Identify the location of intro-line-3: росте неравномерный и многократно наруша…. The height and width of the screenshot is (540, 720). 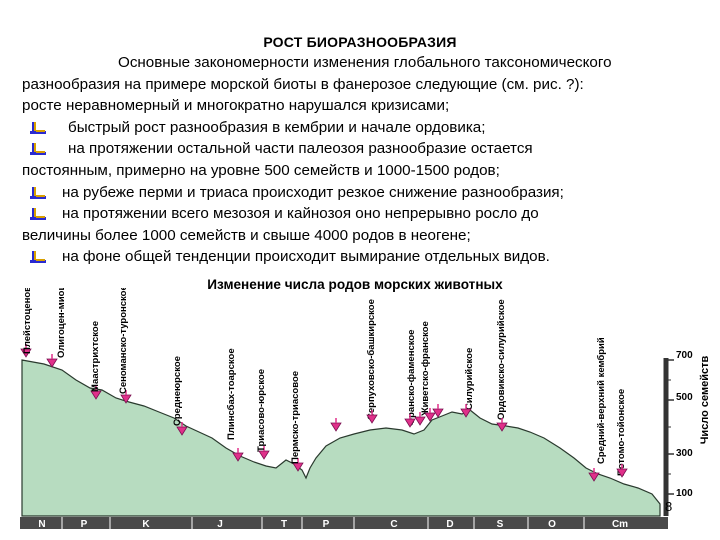
(236, 106).